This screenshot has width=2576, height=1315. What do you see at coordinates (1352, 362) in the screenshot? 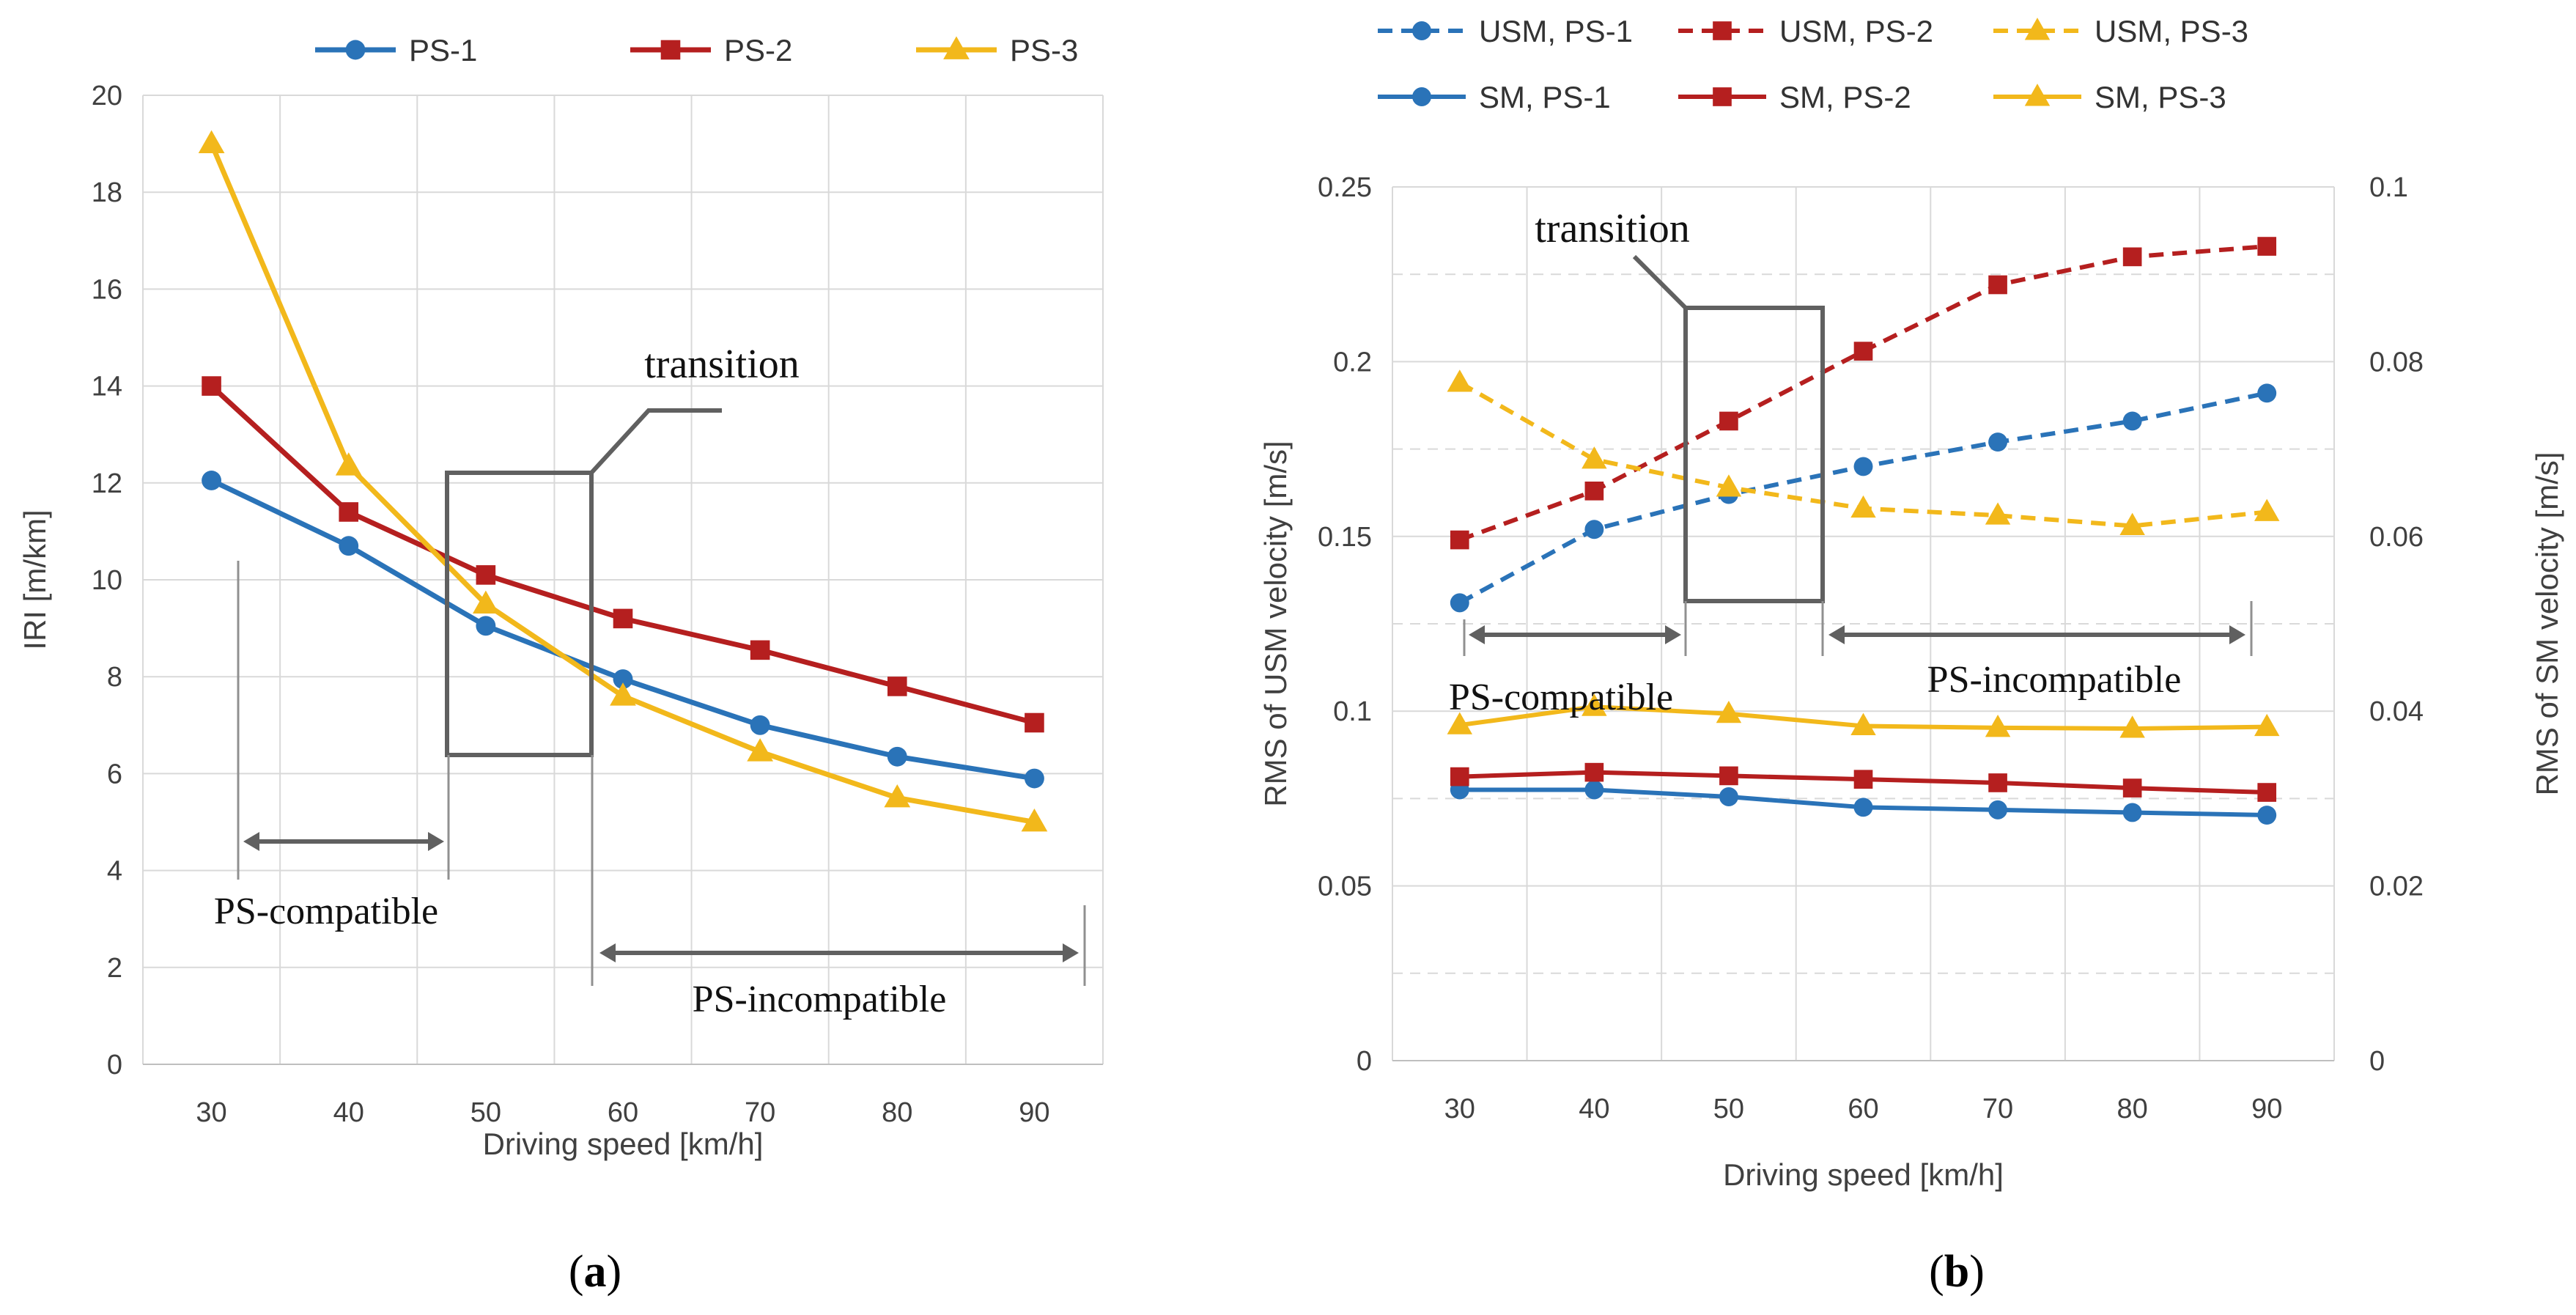
I see `y-tick-label: 0.2` at bounding box center [1352, 362].